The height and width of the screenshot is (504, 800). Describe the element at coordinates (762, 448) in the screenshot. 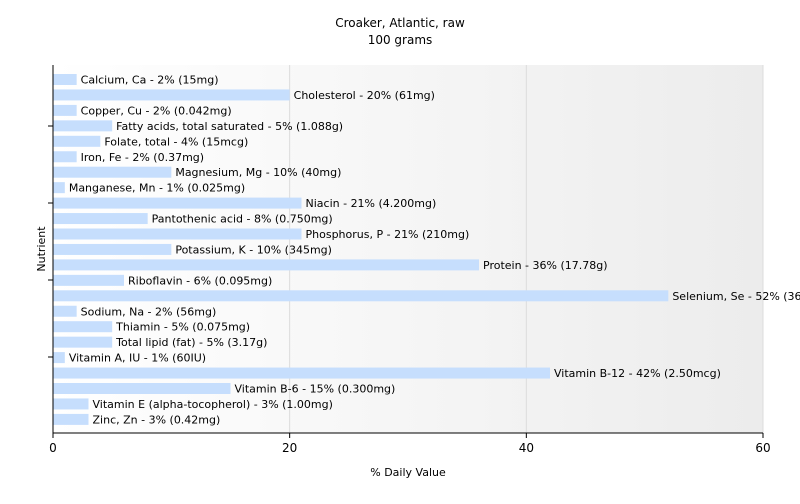

I see `x-tick-label: 60` at that location.